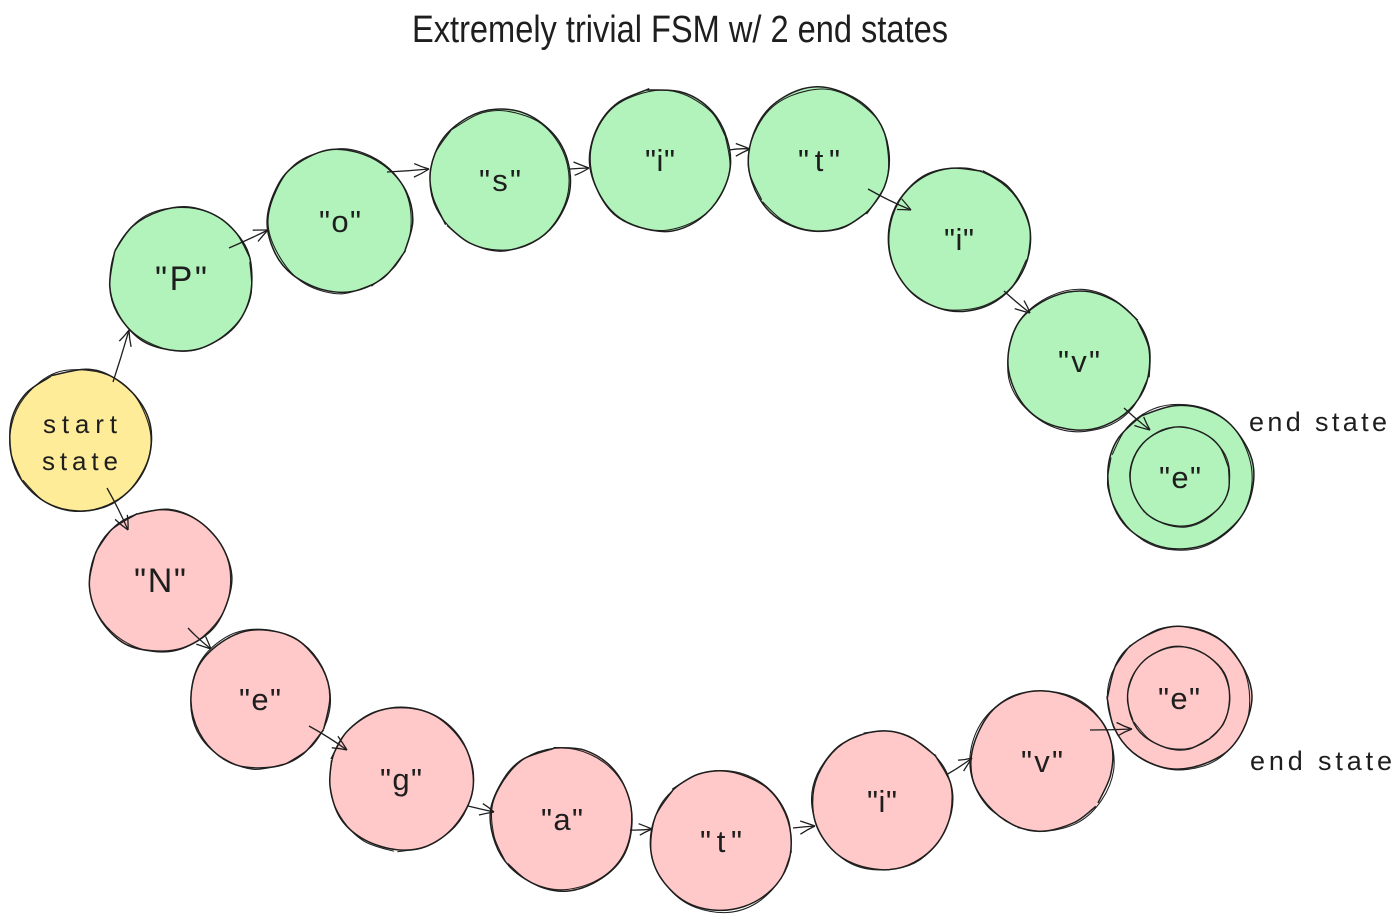 The image size is (1395, 920). Describe the element at coordinates (160, 581) in the screenshot. I see `svg-text: "N"` at that location.